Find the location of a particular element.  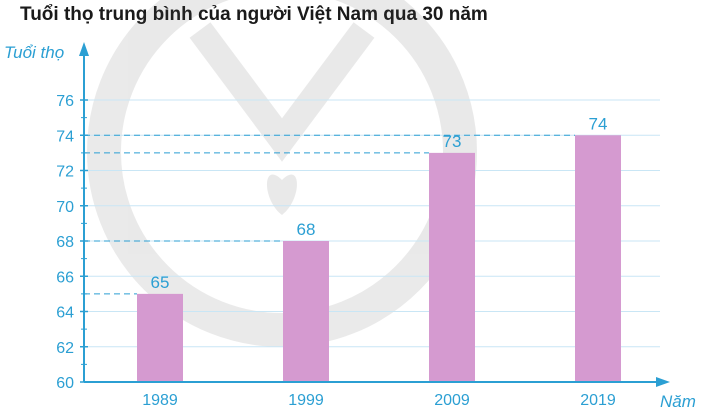

y-axis-title: Tuổi thọ is located at coordinates (34, 52).